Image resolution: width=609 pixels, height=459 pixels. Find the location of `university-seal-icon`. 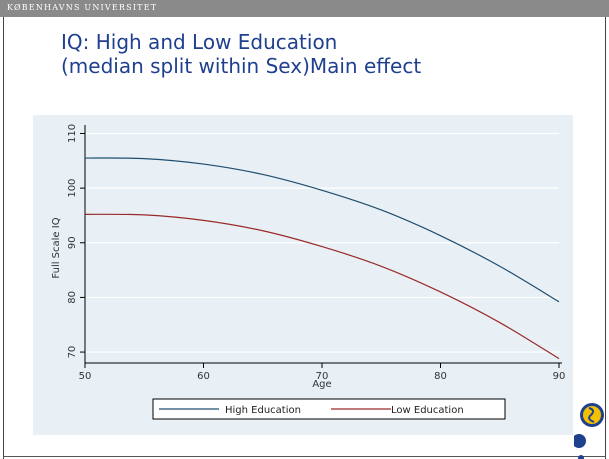

university-seal-icon is located at coordinates (589, 428).